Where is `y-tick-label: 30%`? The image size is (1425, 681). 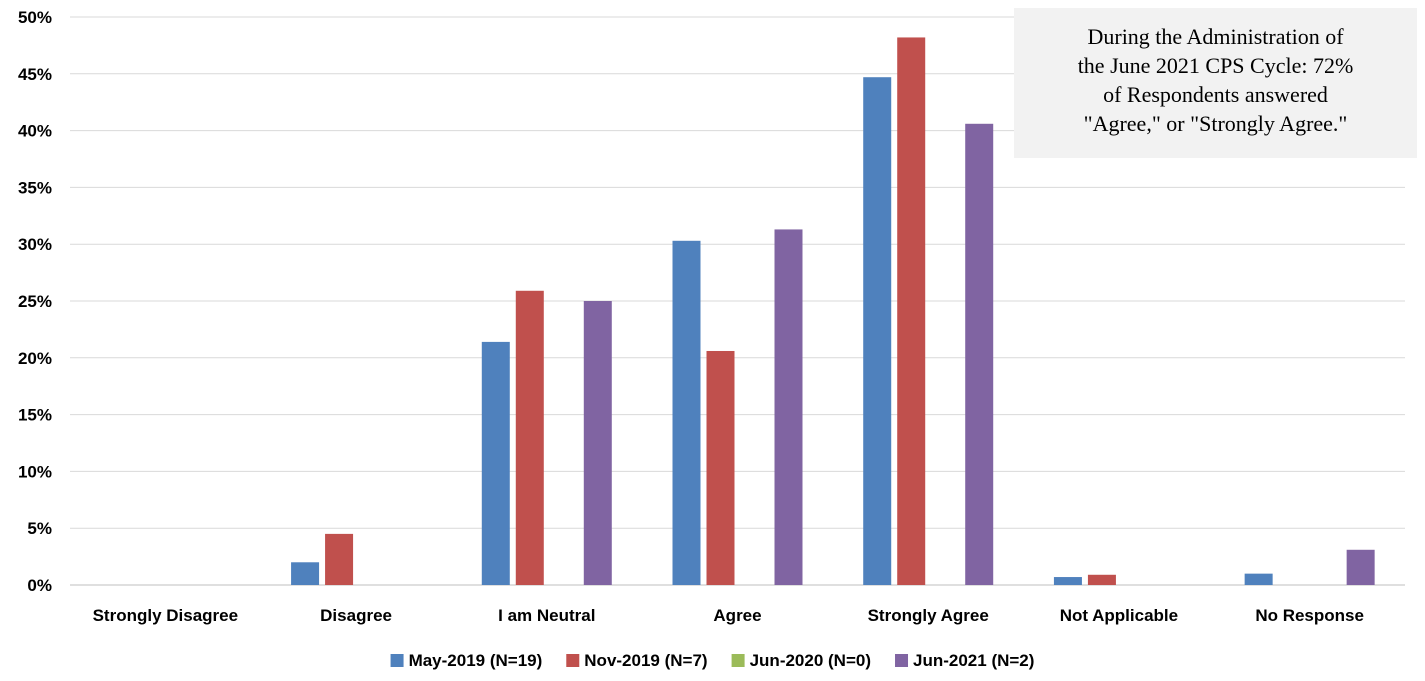 y-tick-label: 30% is located at coordinates (35, 244).